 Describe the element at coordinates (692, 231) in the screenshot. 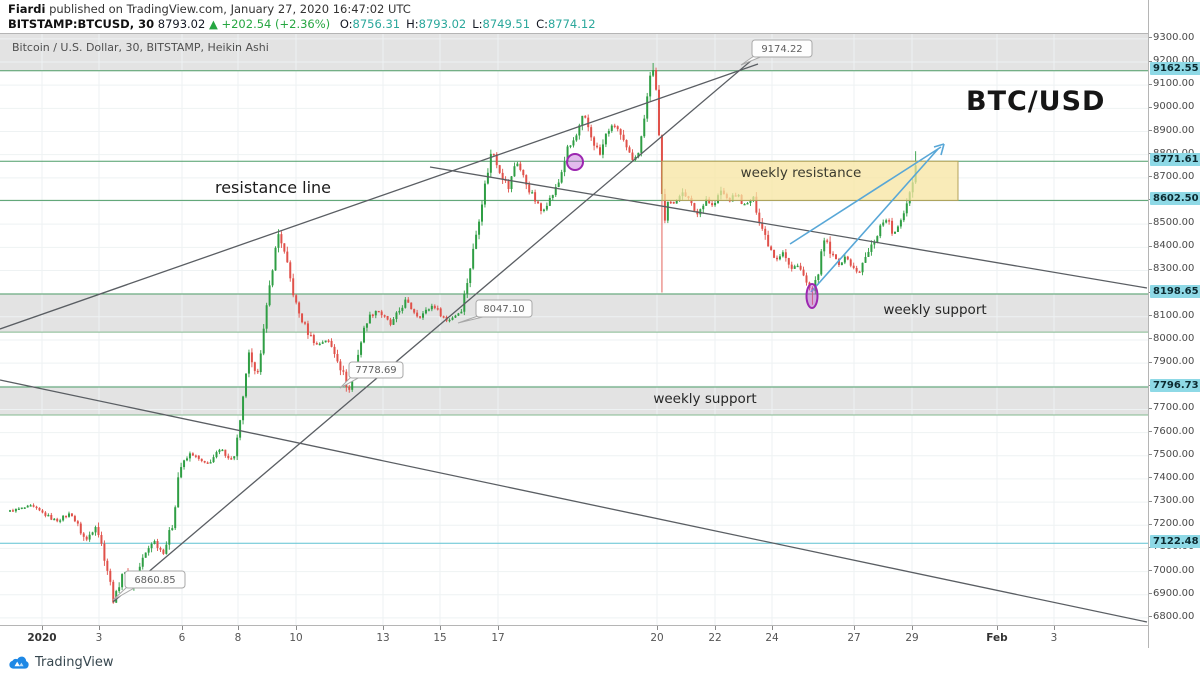

I see `drawing-markers` at that location.